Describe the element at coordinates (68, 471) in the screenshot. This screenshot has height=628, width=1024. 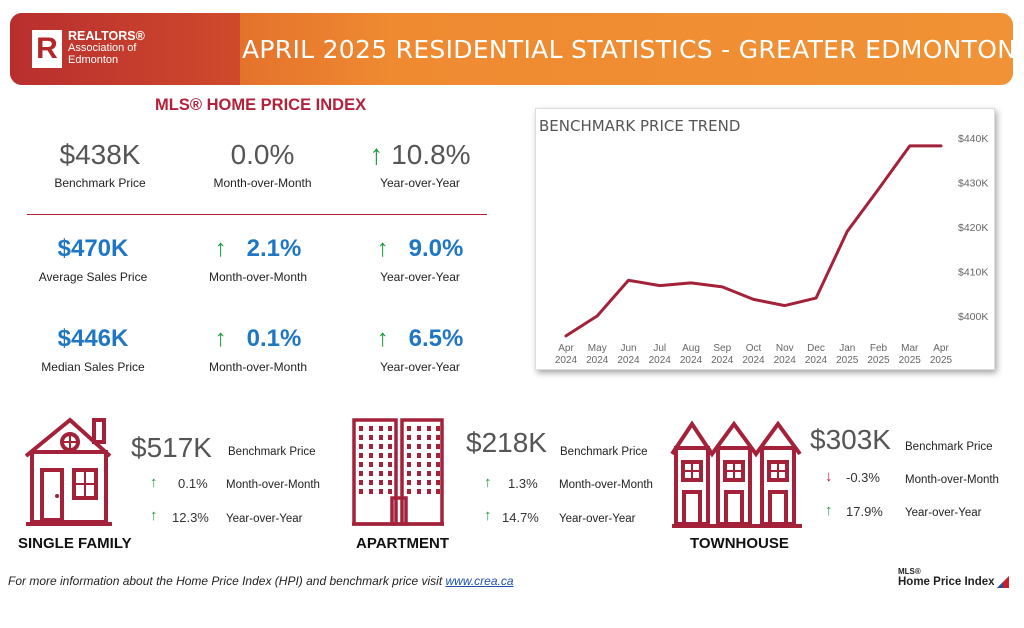
I see `house-icon` at that location.